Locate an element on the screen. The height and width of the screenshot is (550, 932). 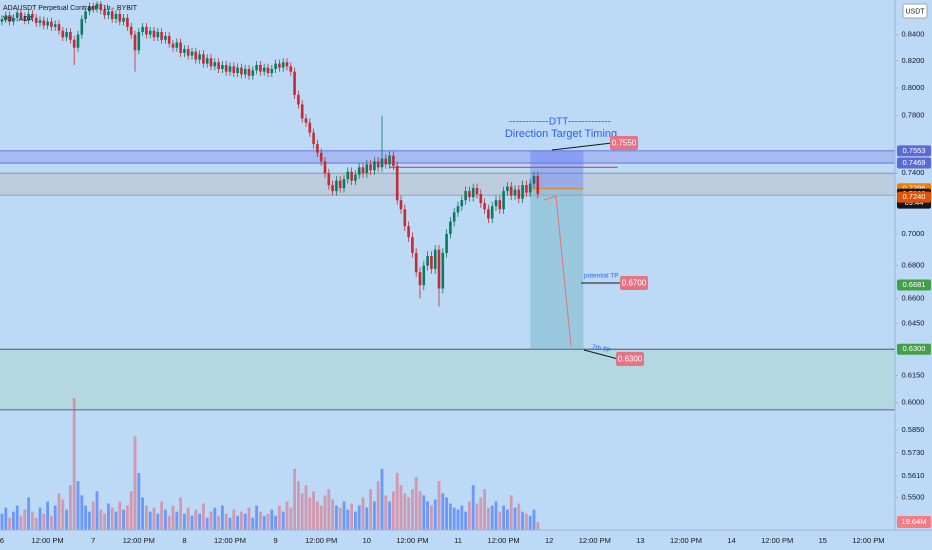
y-tick-label: 0.8000 is located at coordinates (913, 87).